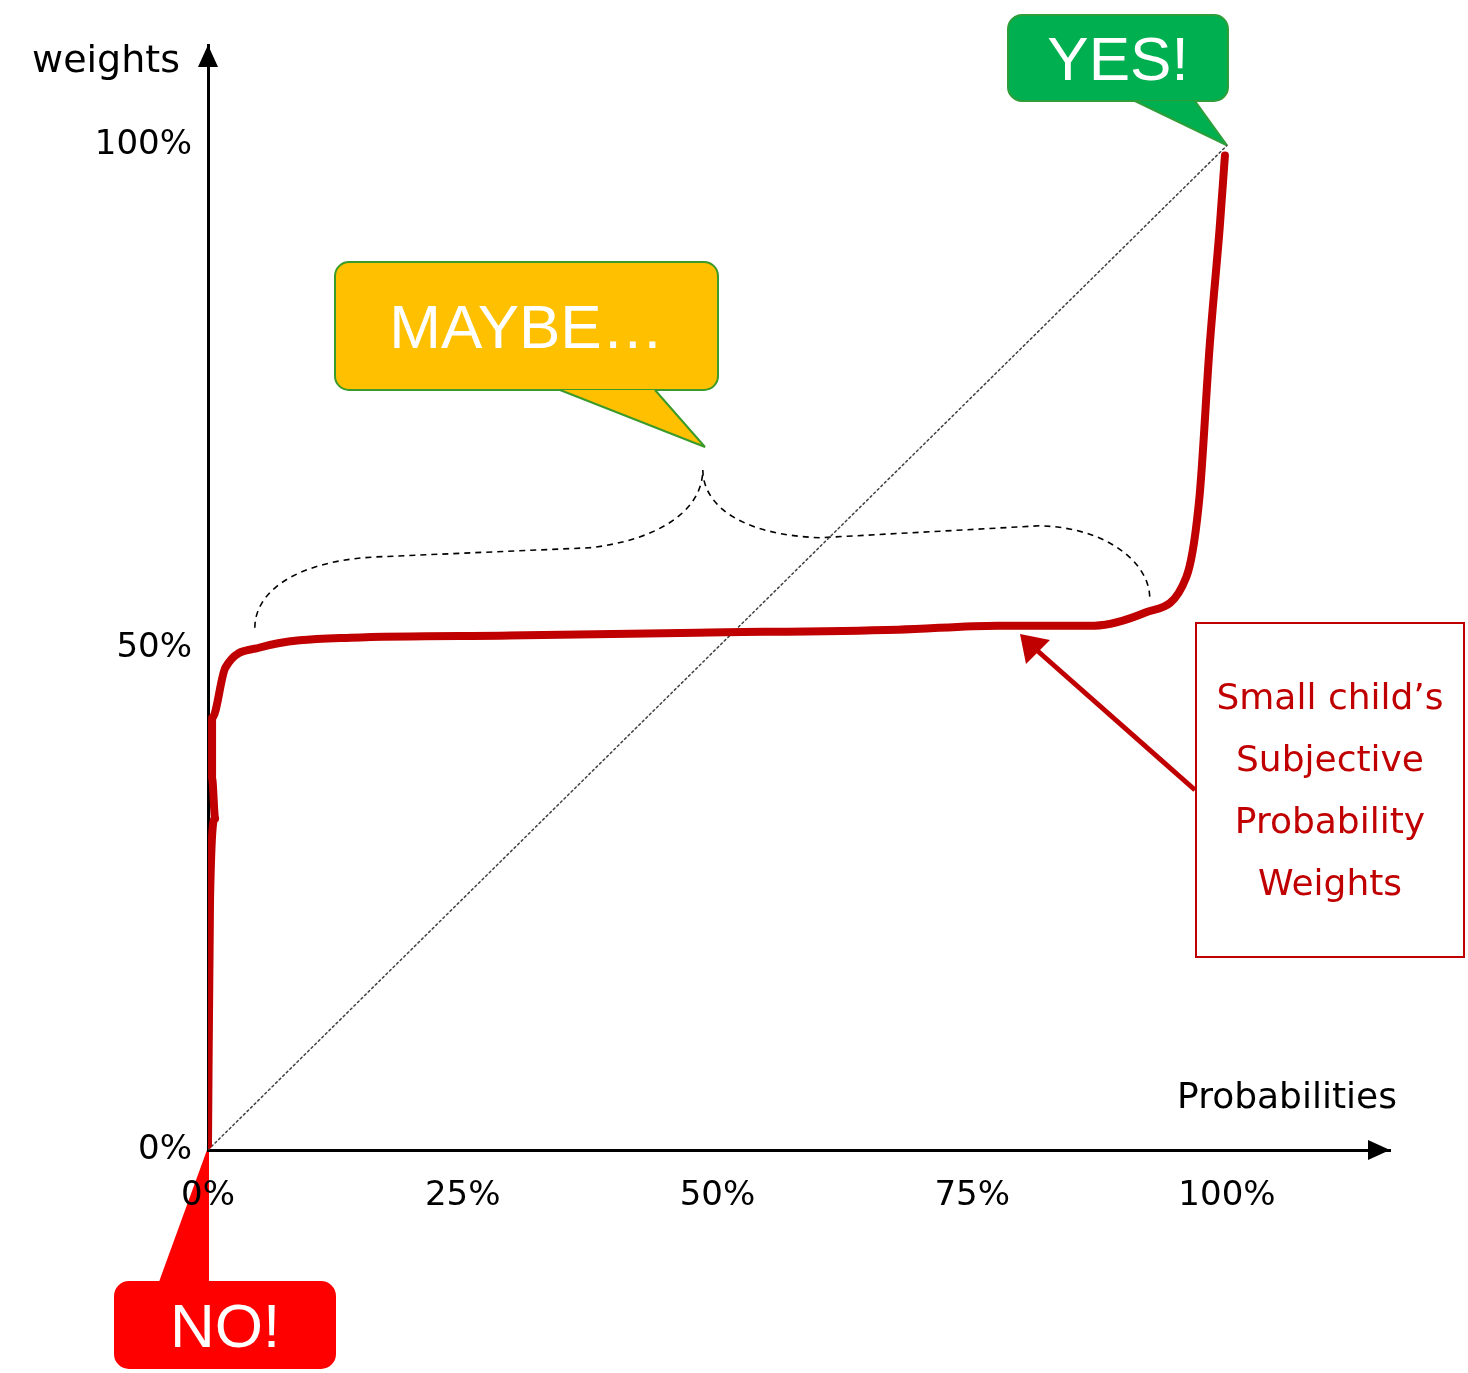 The height and width of the screenshot is (1373, 1468). Describe the element at coordinates (462, 1193) in the screenshot. I see `x-tick-label: 25%` at that location.